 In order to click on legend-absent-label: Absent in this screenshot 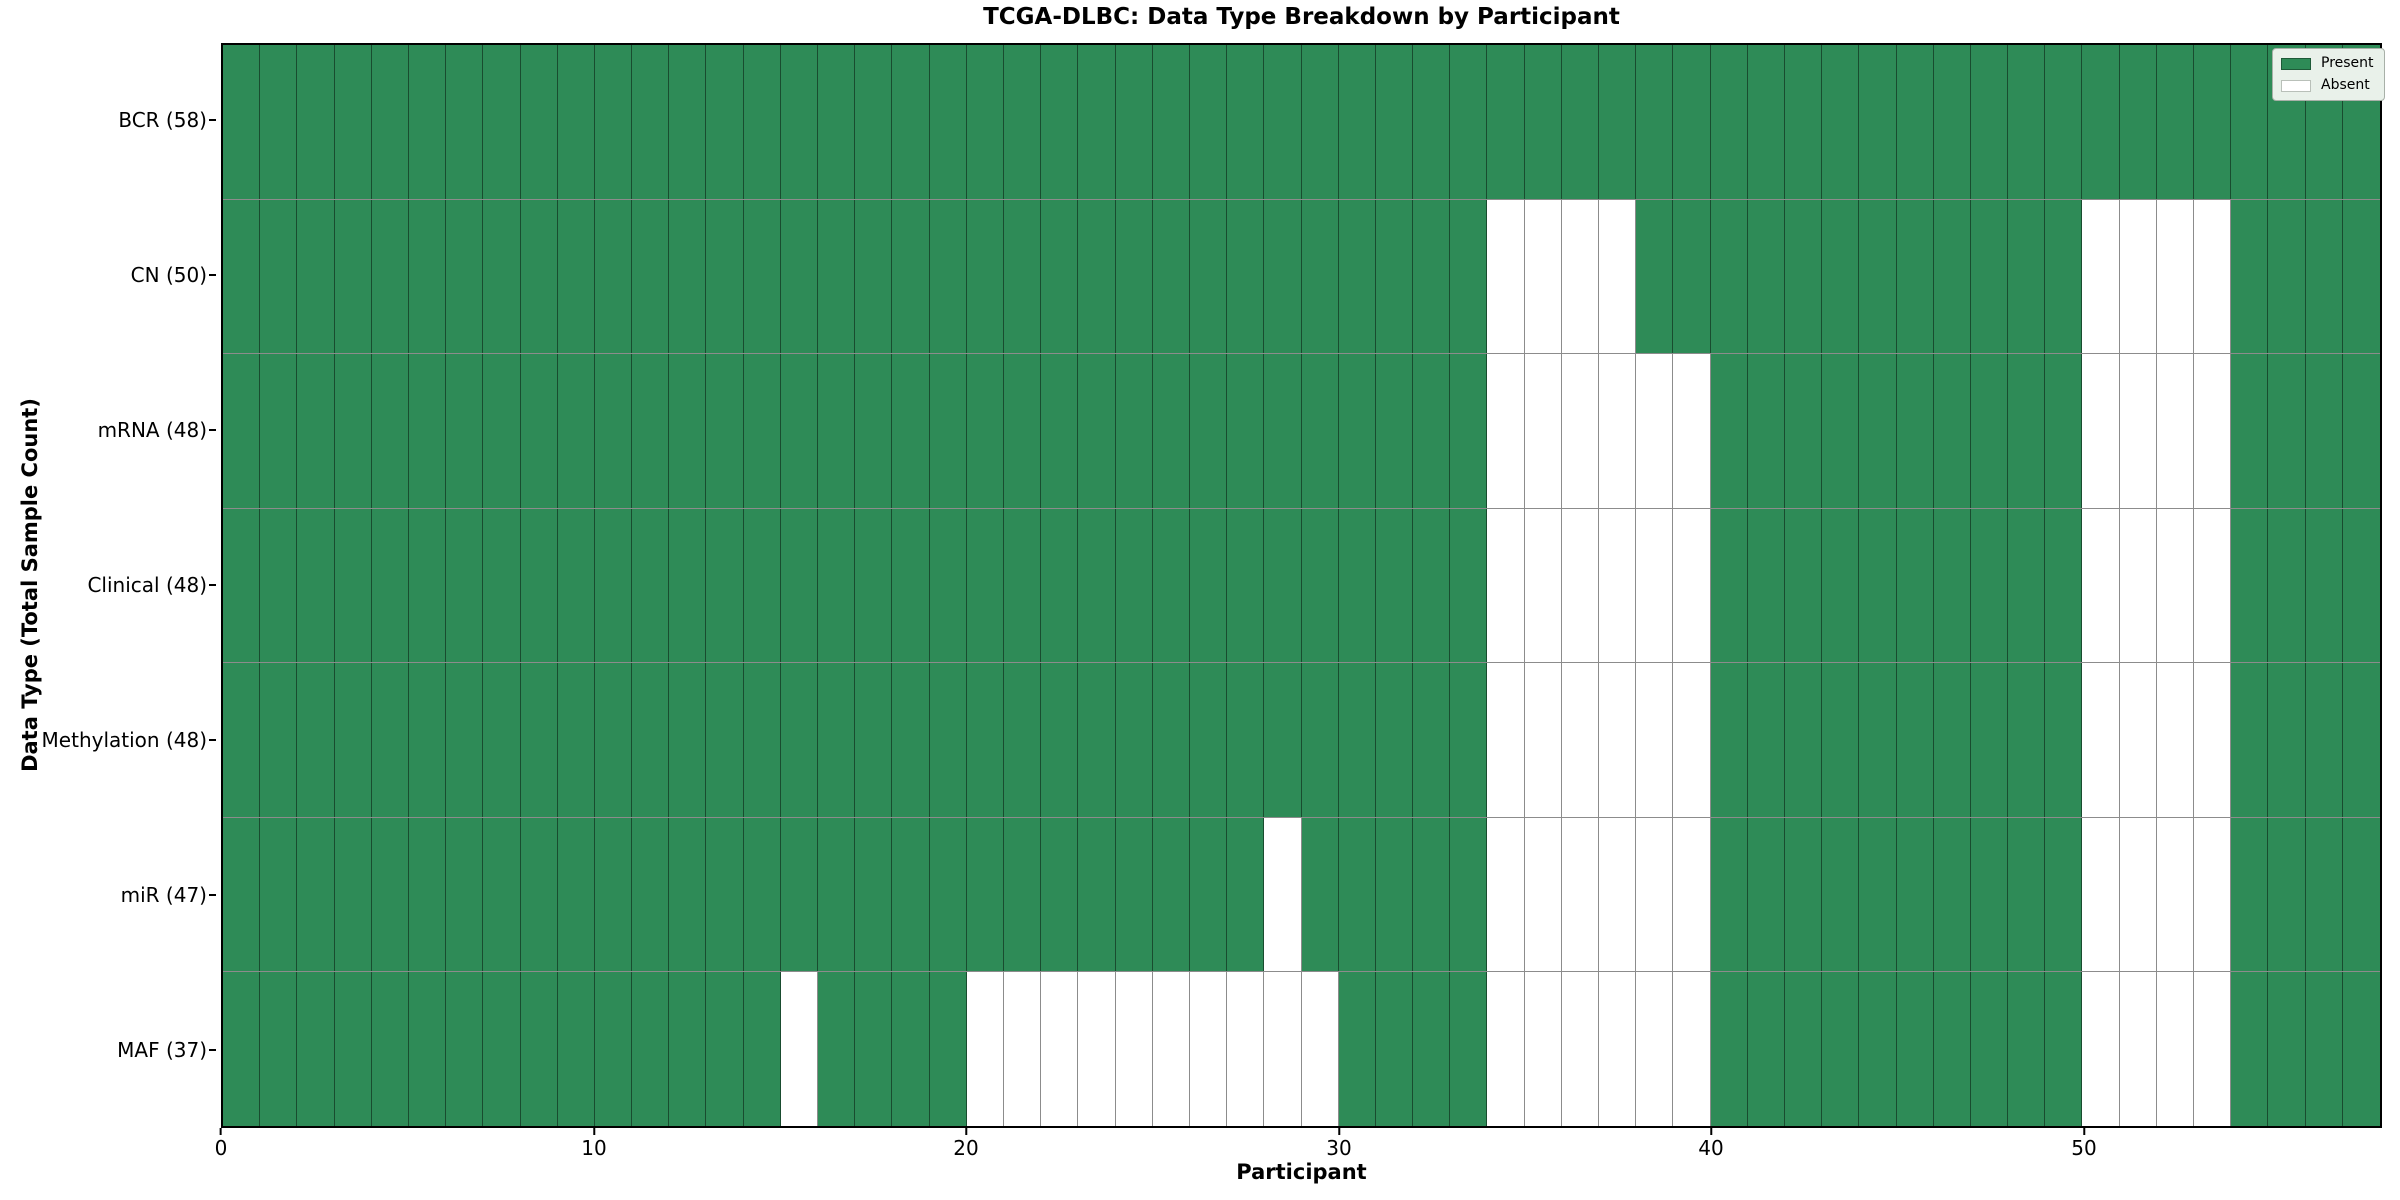, I will do `click(2345, 85)`.